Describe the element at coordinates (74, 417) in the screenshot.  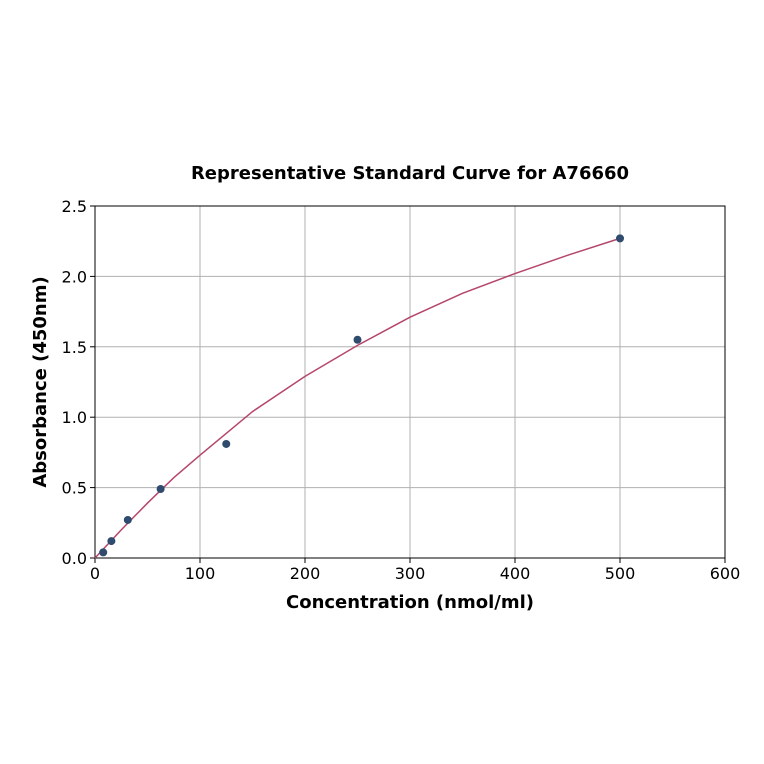
I see `y-tick-label: 1.0` at that location.